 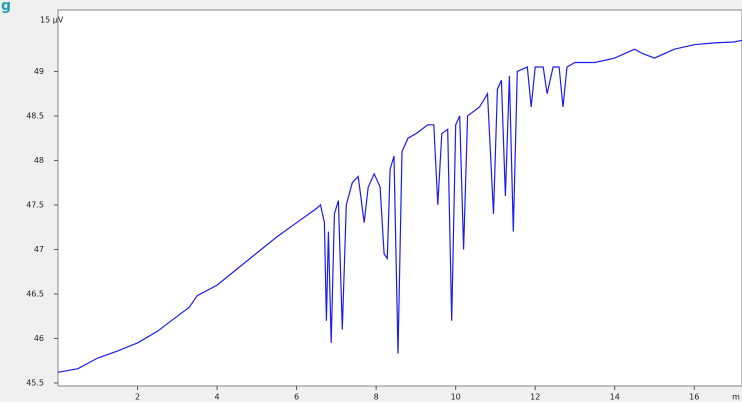 What do you see at coordinates (39, 160) in the screenshot?
I see `y-tick-label: 48` at bounding box center [39, 160].